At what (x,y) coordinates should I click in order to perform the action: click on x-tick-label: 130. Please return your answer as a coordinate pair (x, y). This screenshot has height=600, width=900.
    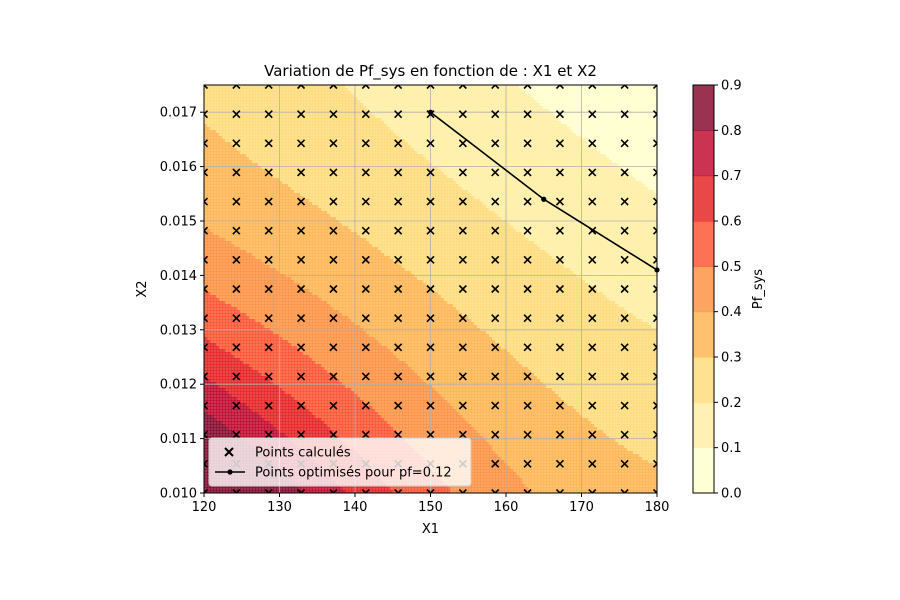
    Looking at the image, I should click on (279, 507).